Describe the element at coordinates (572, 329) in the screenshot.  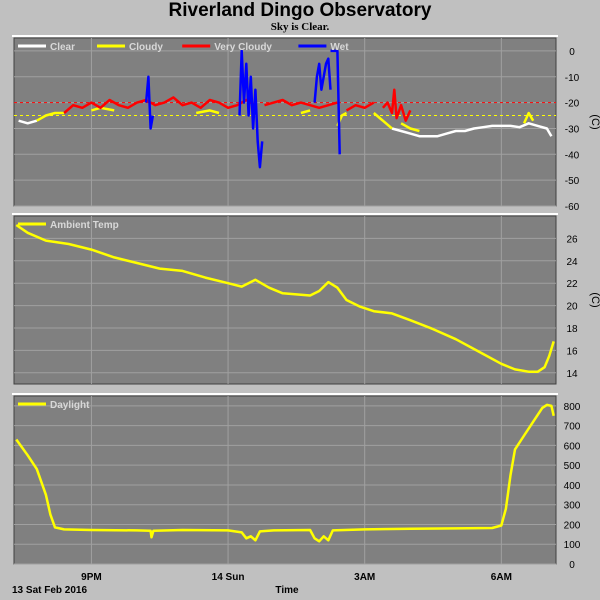
I see `y-tick-label: 18` at that location.